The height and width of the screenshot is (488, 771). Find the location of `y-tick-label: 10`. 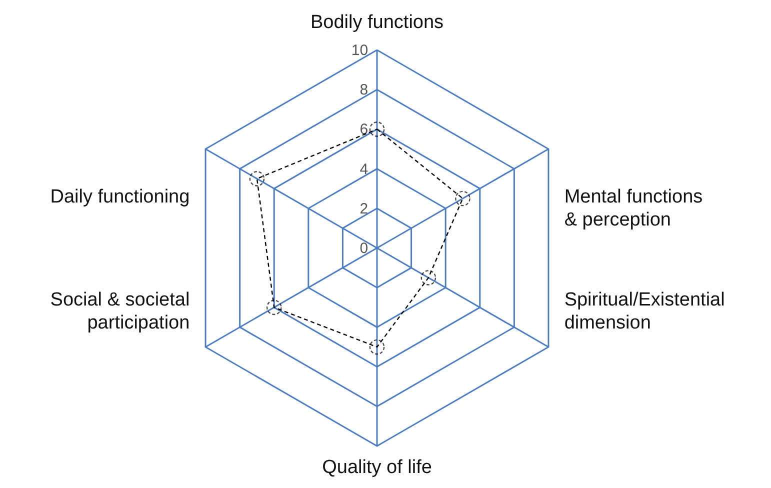

y-tick-label: 10 is located at coordinates (359, 50).